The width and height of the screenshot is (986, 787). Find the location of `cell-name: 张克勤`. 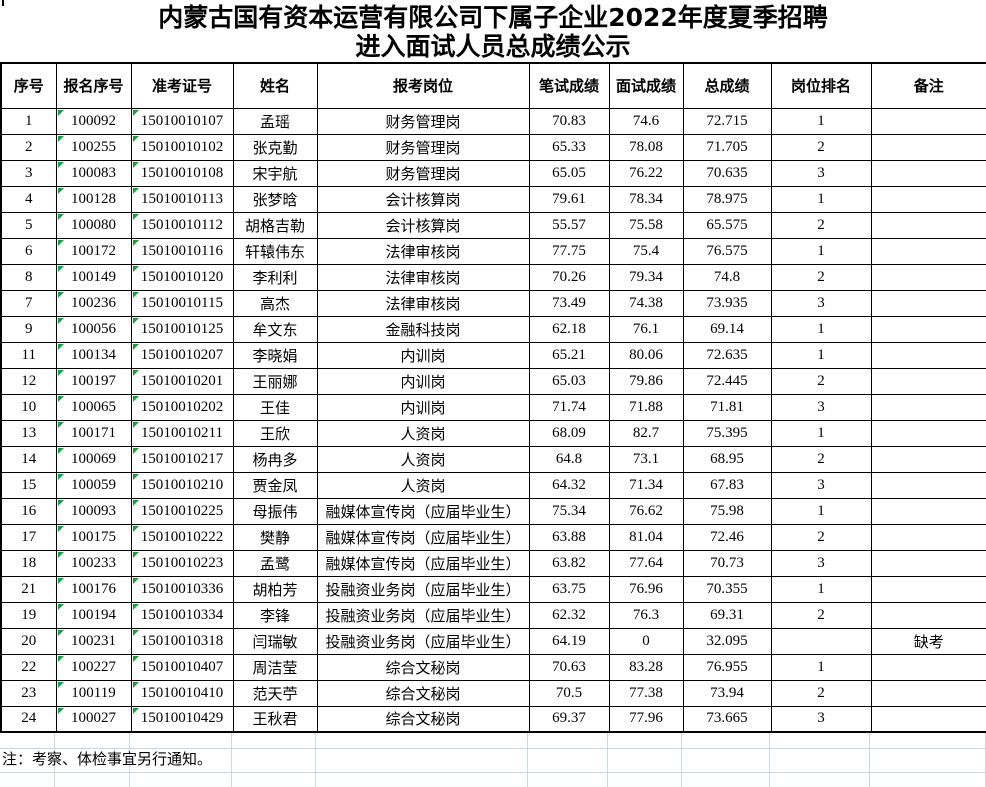

cell-name: 张克勤 is located at coordinates (275, 147).